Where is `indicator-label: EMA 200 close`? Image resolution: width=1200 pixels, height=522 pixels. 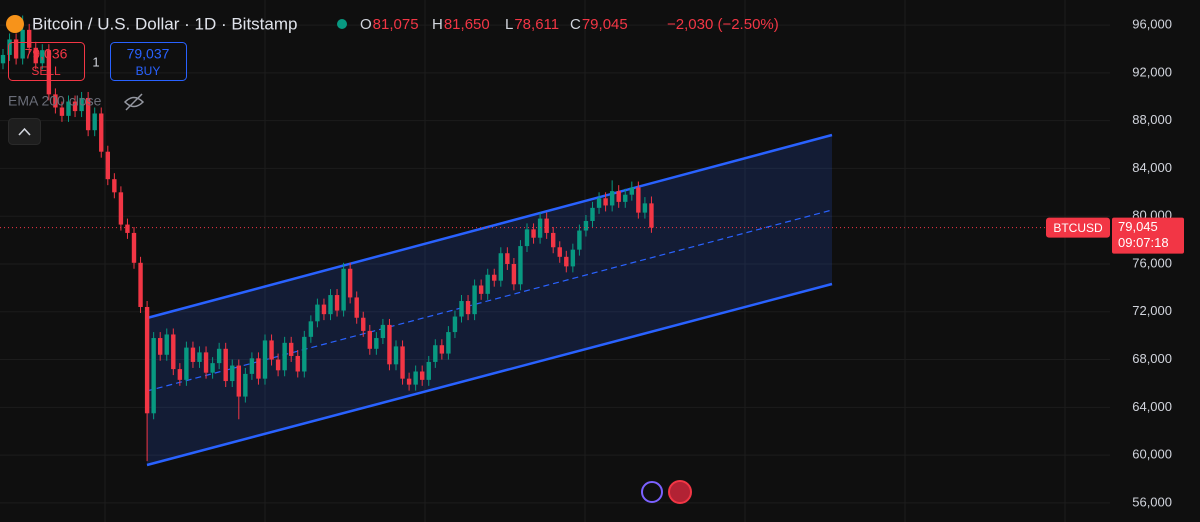
indicator-label: EMA 200 close is located at coordinates (55, 101).